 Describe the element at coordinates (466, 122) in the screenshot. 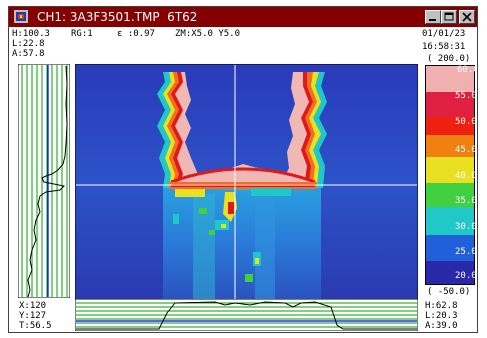

I see `scale-label-50: 50.0` at that location.